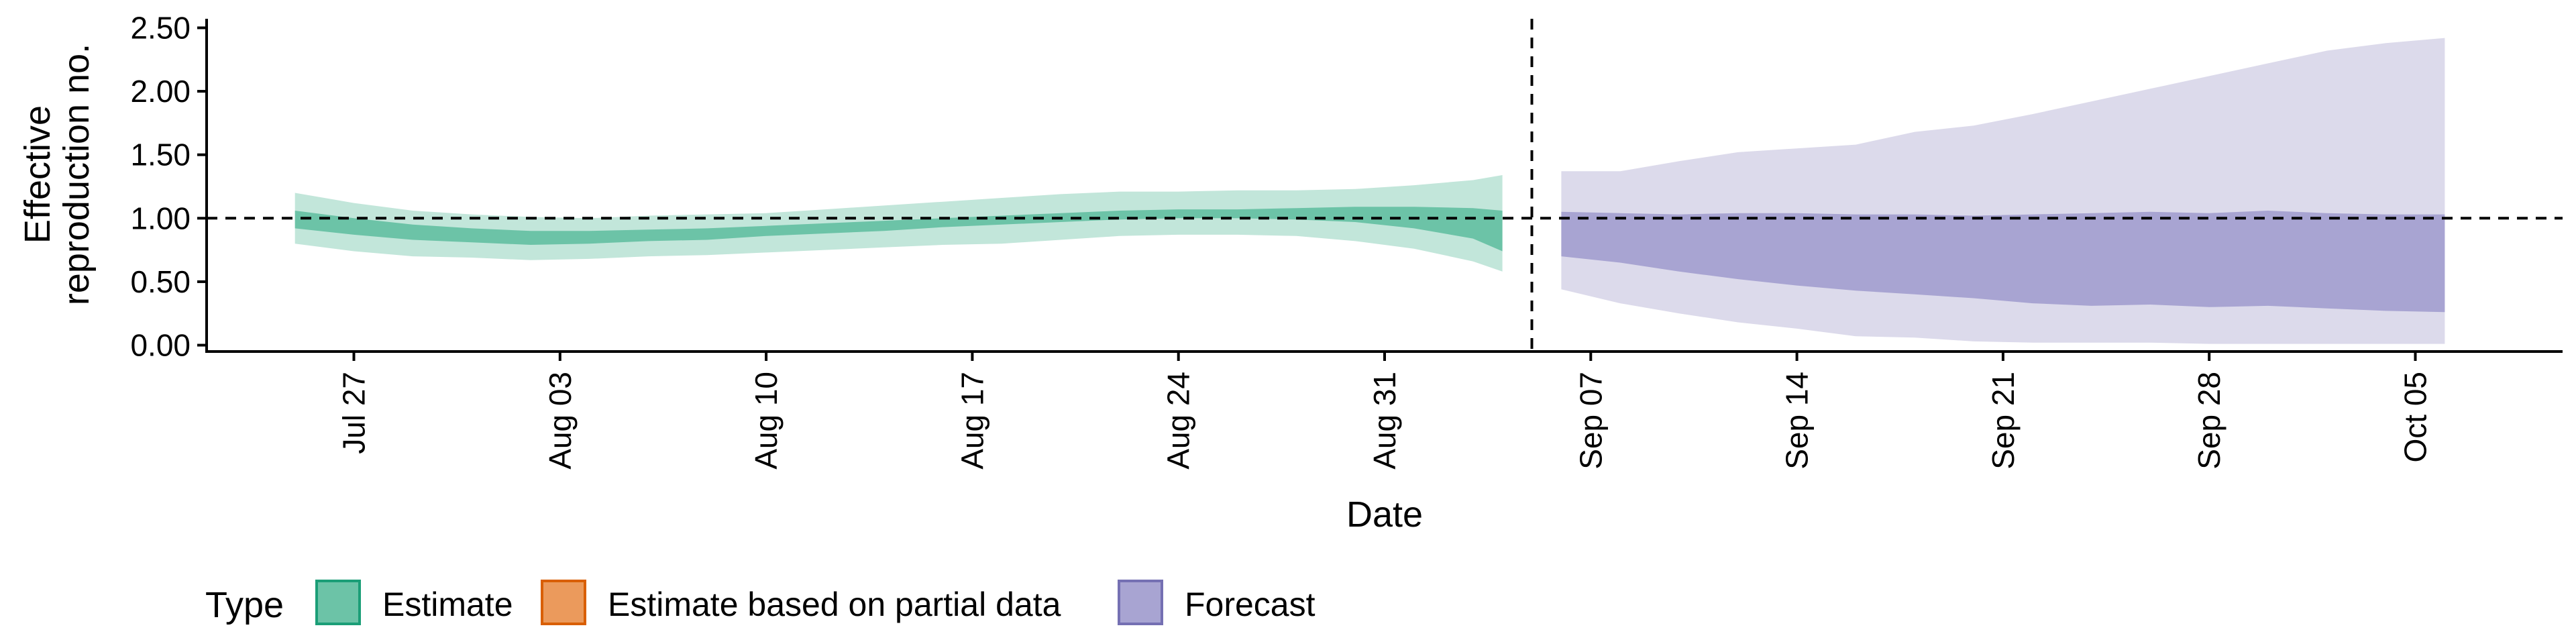 The width and height of the screenshot is (2576, 644). I want to click on x-tick-label: Jul 27, so click(354, 413).